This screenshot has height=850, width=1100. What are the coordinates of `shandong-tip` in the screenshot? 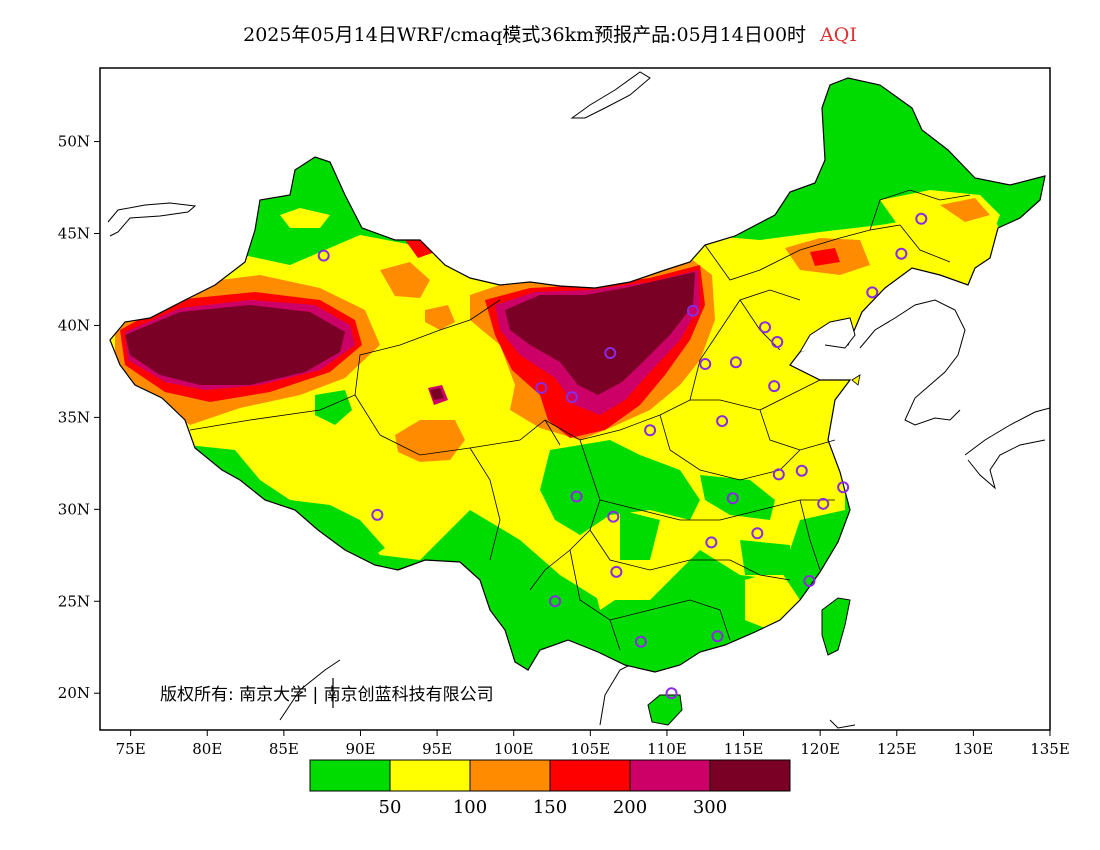 It's located at (856, 380).